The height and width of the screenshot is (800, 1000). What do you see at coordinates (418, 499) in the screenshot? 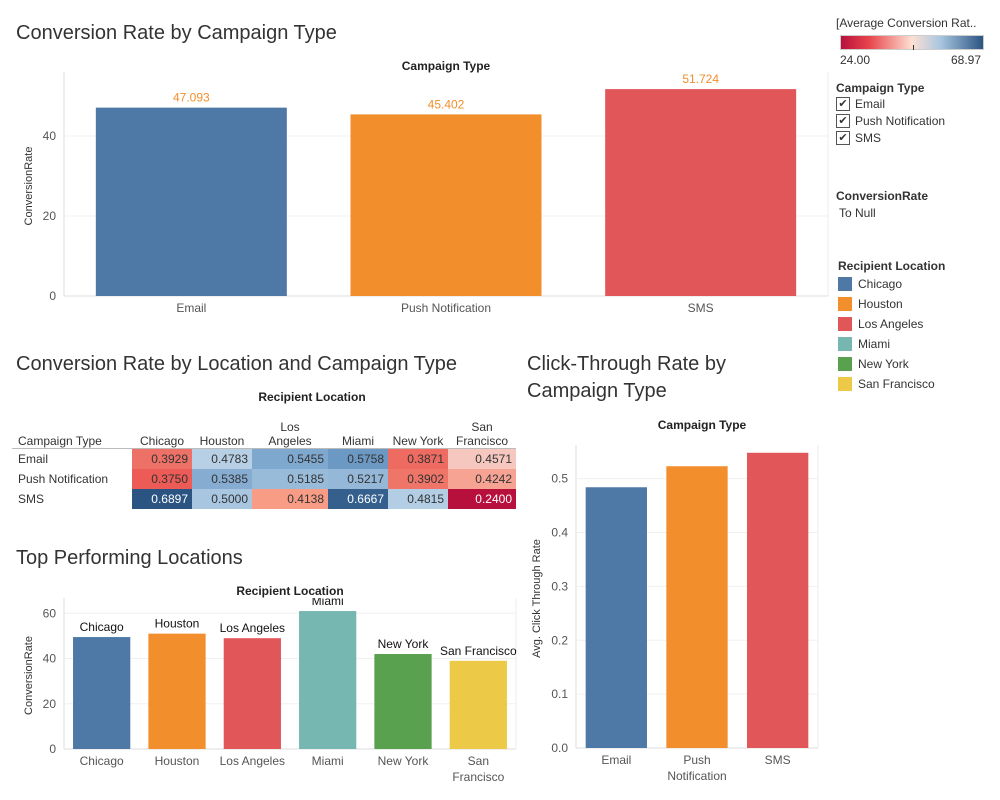
I see `heatmap-cell: 0.4815` at bounding box center [418, 499].